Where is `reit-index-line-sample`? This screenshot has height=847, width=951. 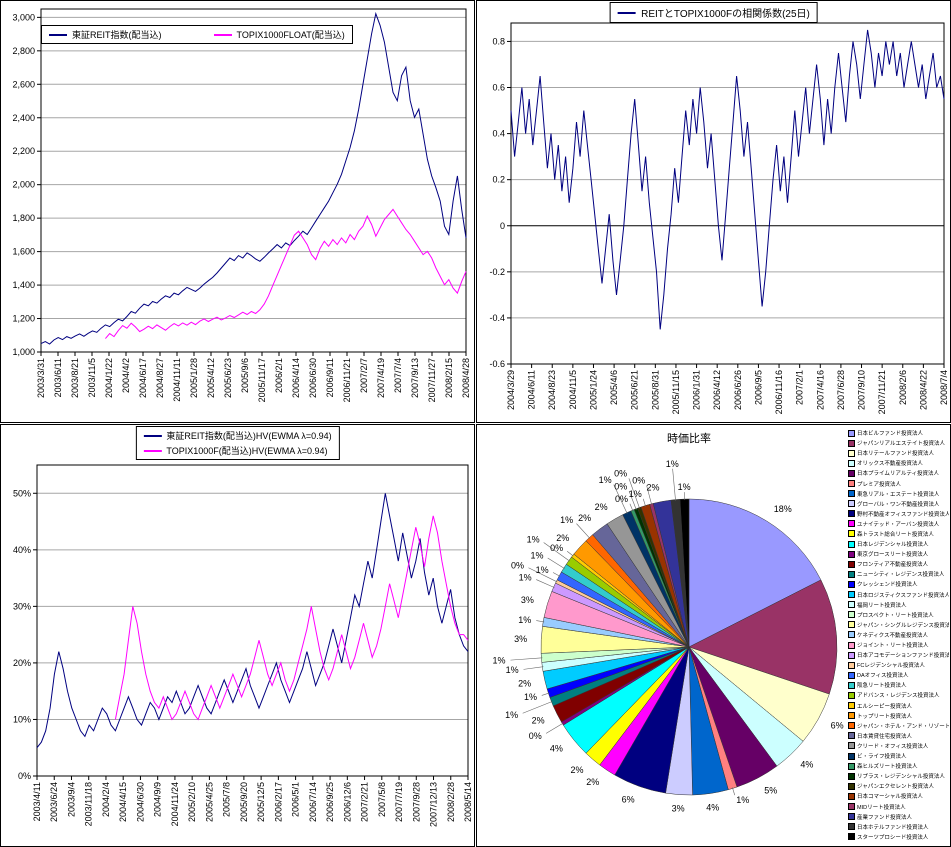 reit-index-line-sample is located at coordinates (58, 34).